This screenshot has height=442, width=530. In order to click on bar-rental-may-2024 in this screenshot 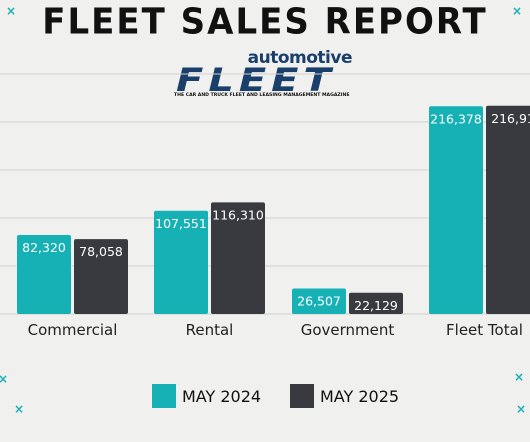, I will do `click(181, 262)`.